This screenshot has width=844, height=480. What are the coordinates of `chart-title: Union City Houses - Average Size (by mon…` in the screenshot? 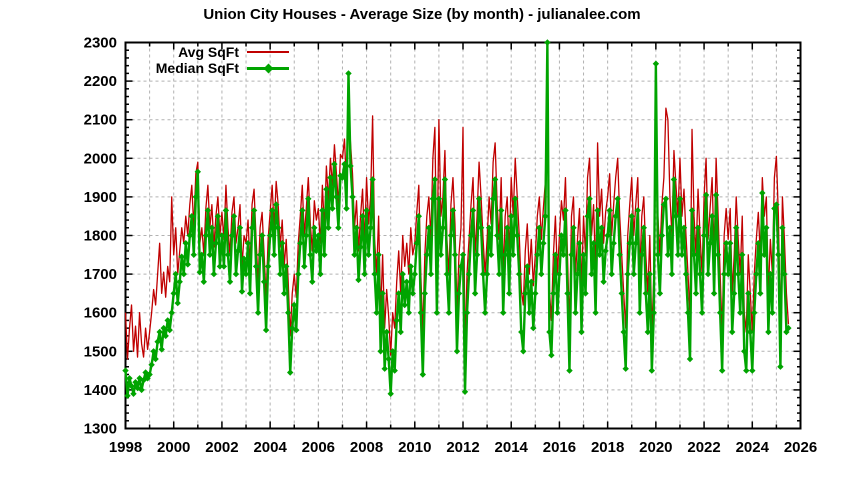 It's located at (422, 14).